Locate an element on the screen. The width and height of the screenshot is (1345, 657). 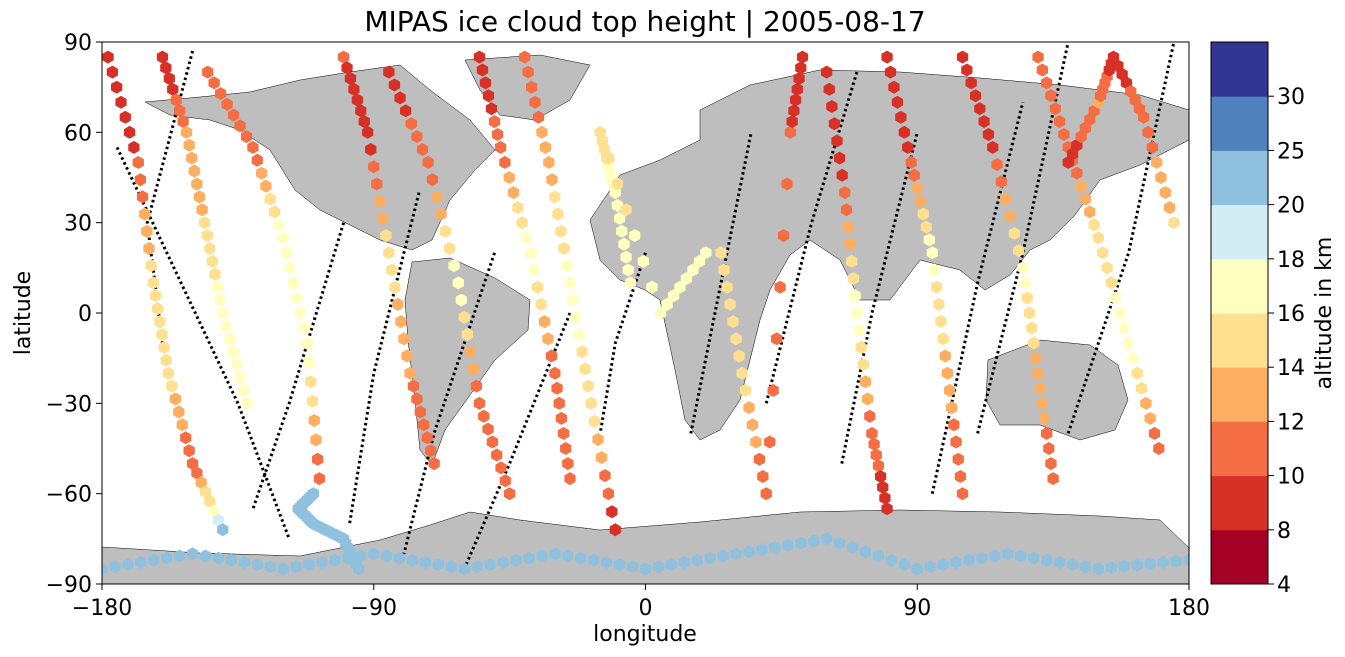
colorbar-bin is located at coordinates (1239, 178).